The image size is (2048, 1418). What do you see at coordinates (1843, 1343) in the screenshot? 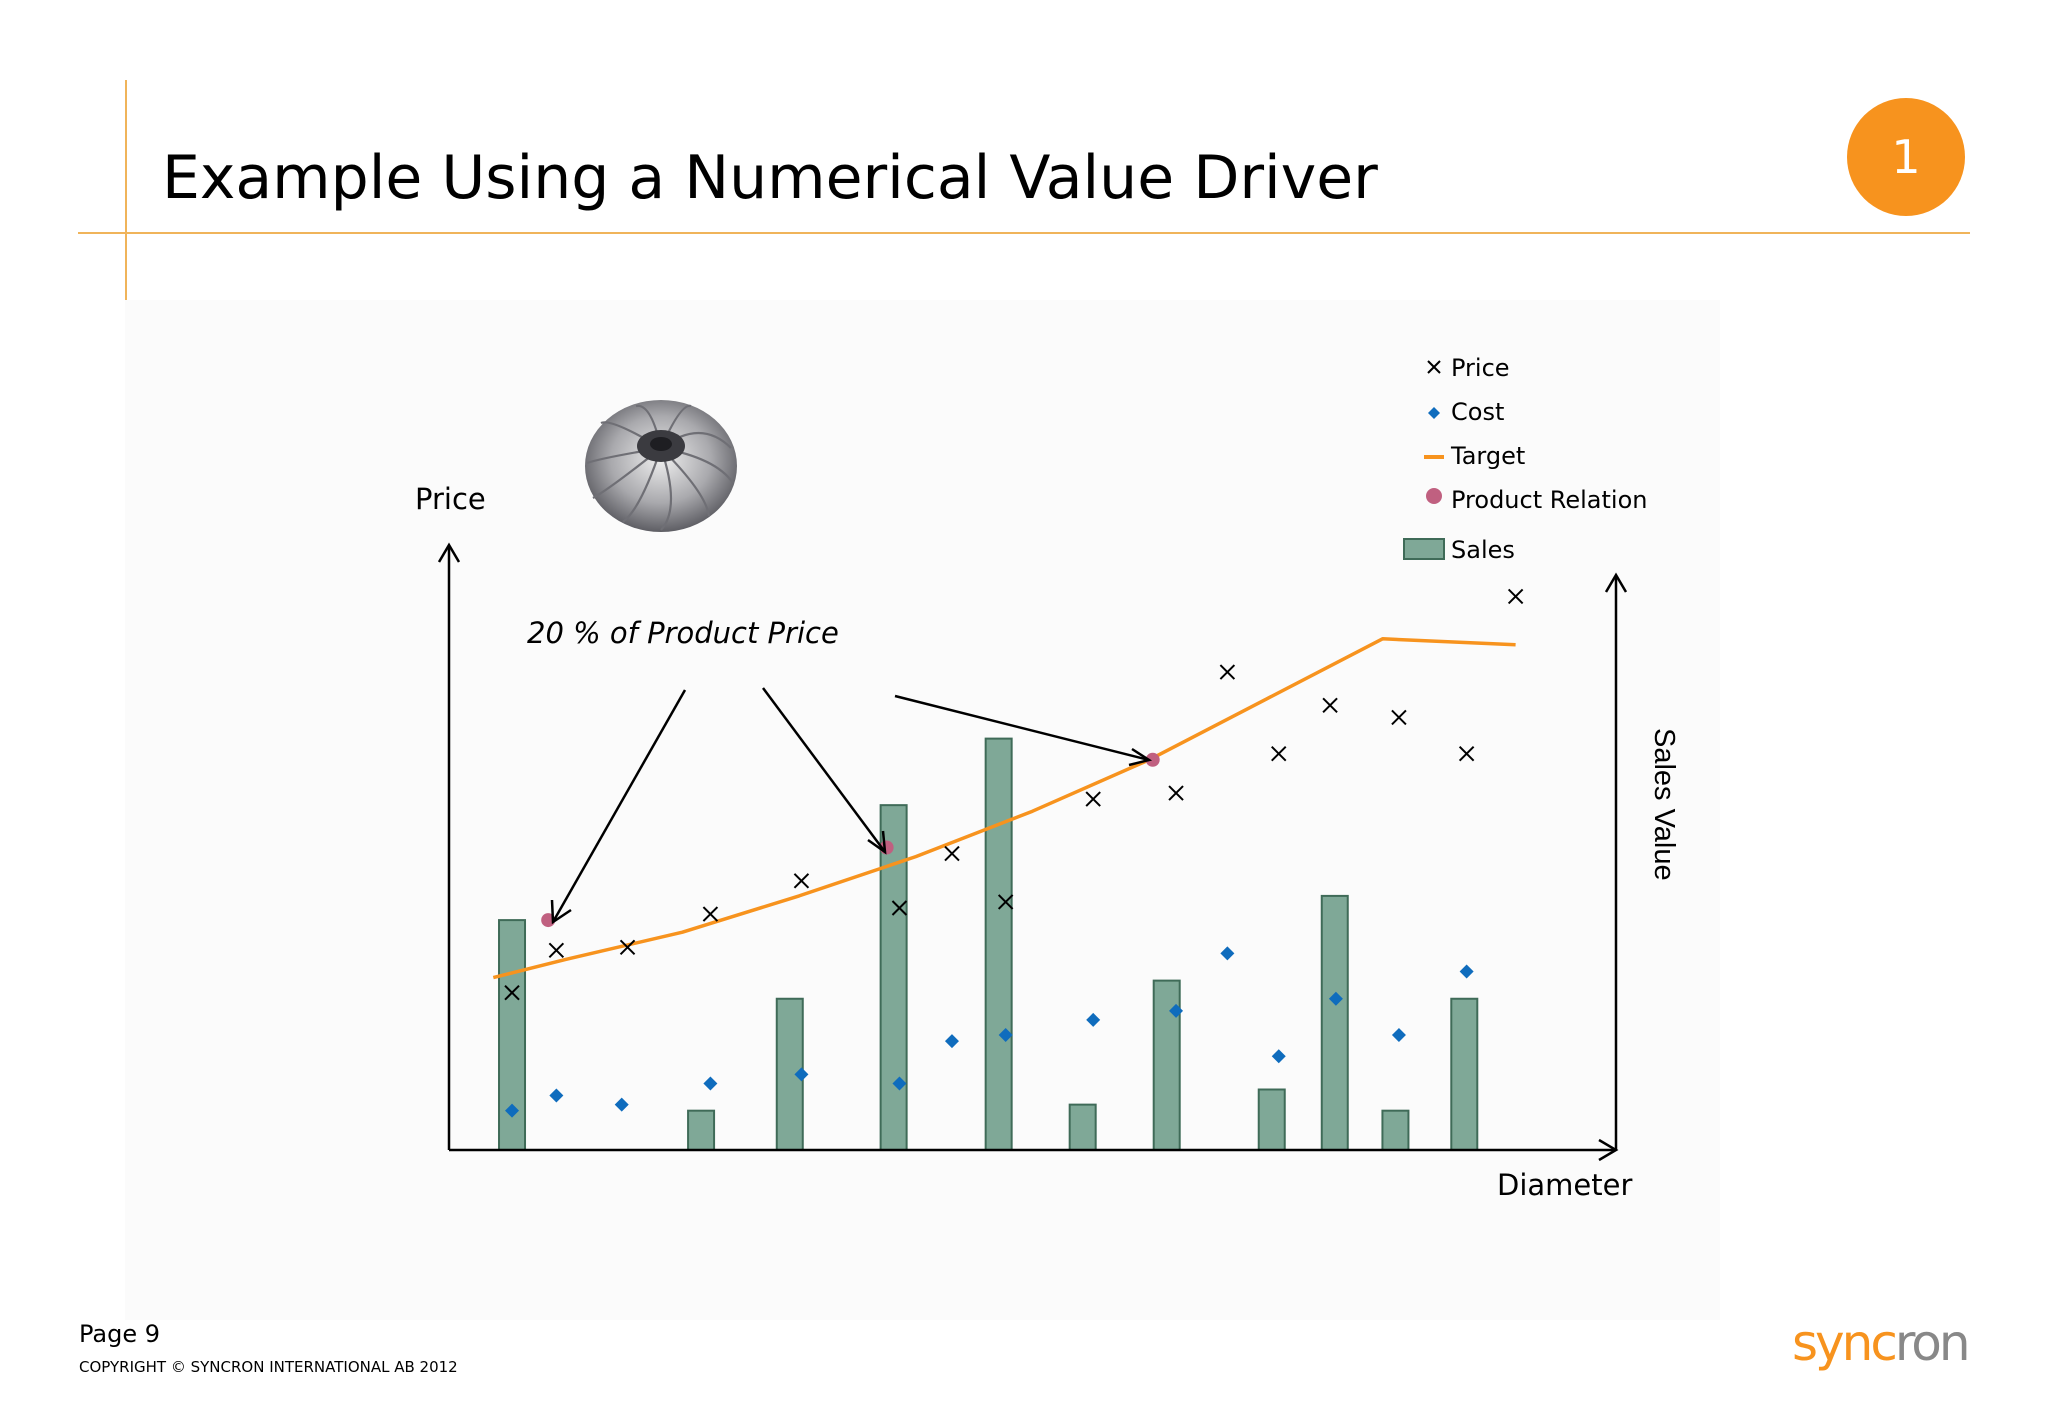
I see `logo-part-sync: sync` at bounding box center [1843, 1343].